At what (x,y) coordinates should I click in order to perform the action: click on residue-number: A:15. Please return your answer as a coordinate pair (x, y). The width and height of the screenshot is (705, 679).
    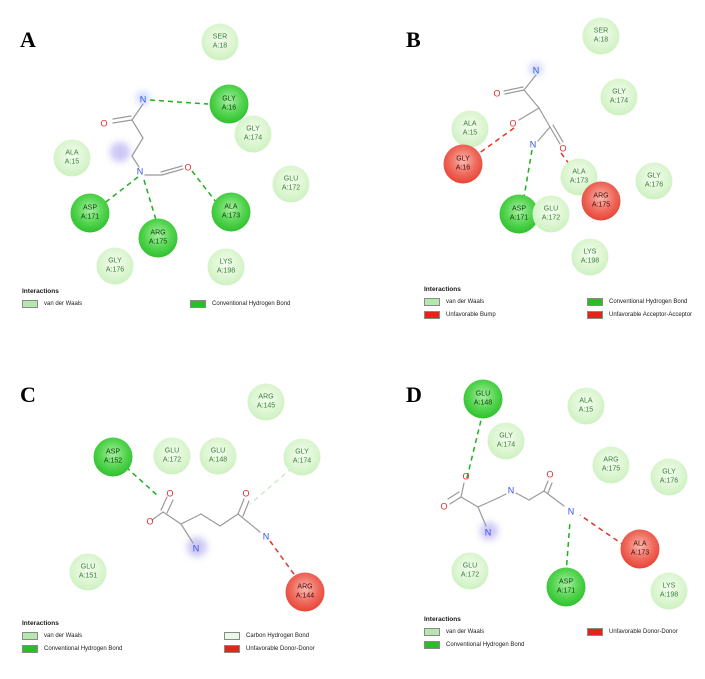
    Looking at the image, I should click on (470, 132).